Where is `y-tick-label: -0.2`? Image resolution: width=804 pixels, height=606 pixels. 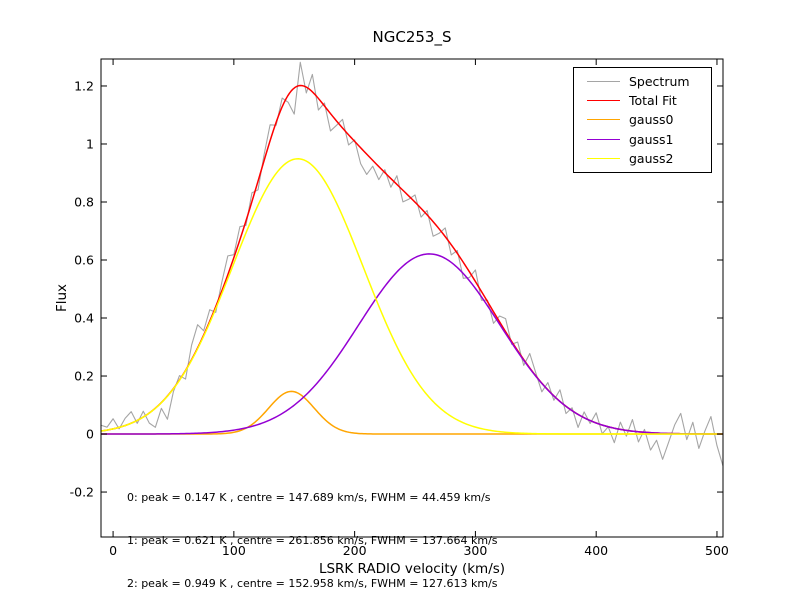
y-tick-label: -0.2 is located at coordinates (82, 492).